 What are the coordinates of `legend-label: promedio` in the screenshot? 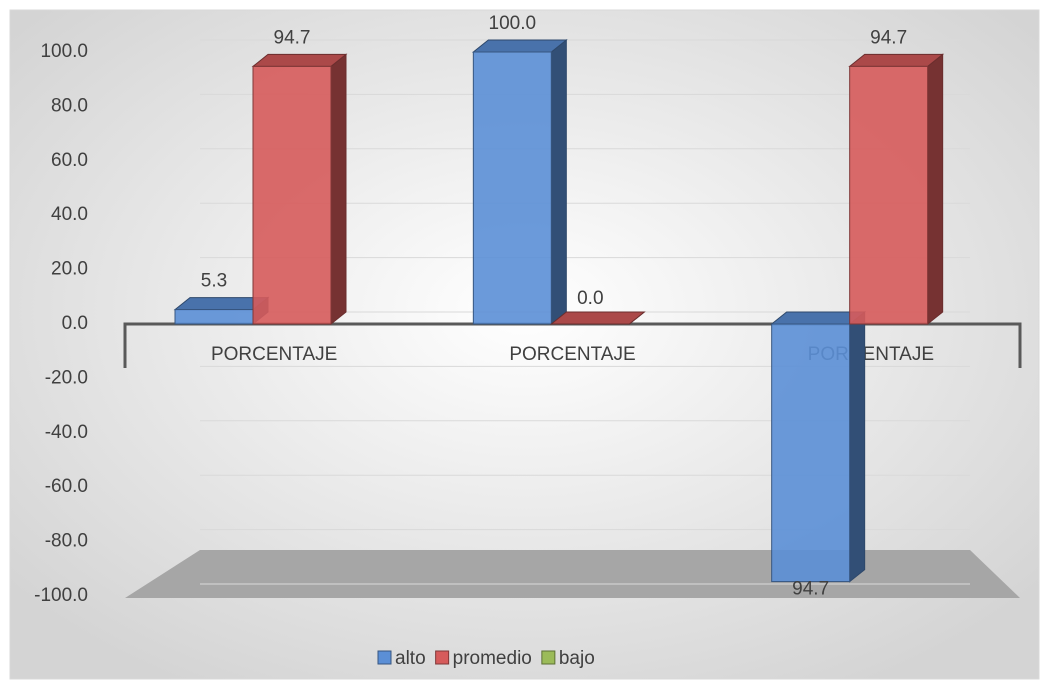 It's located at (492, 658).